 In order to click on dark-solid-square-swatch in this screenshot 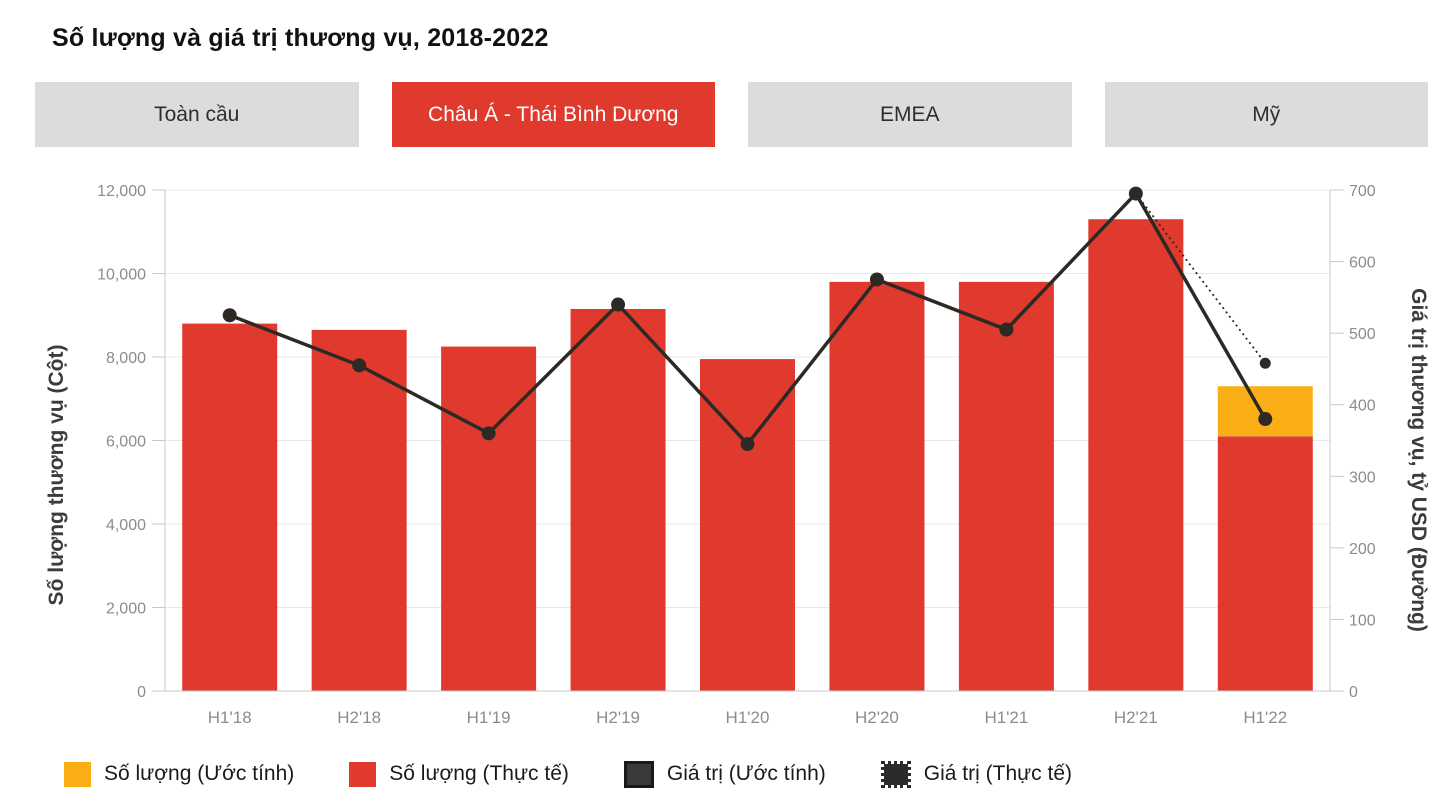, I will do `click(638, 774)`.